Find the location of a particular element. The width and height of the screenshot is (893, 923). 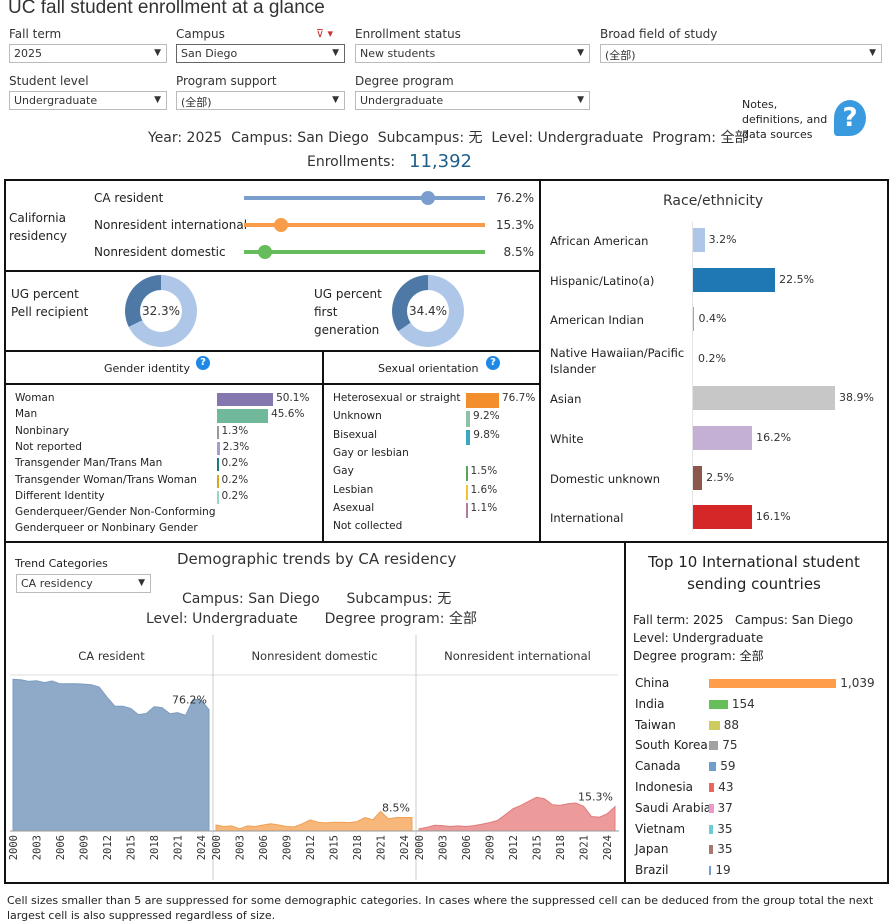

intl-panel is located at coordinates (756, 712).